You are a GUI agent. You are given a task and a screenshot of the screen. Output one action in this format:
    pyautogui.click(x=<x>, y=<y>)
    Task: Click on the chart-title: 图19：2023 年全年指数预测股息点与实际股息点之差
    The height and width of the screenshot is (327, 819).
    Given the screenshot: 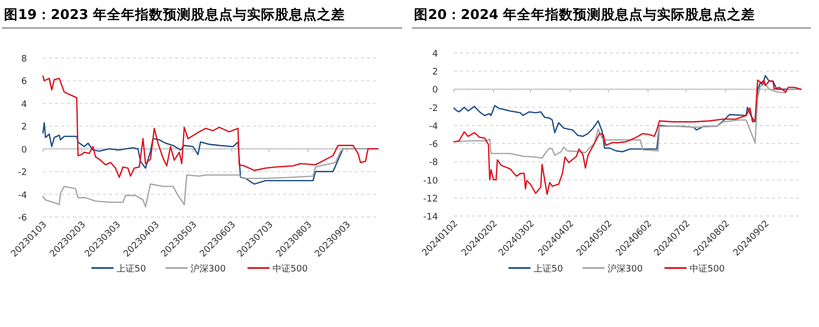 What is the action you would take?
    pyautogui.click(x=175, y=14)
    